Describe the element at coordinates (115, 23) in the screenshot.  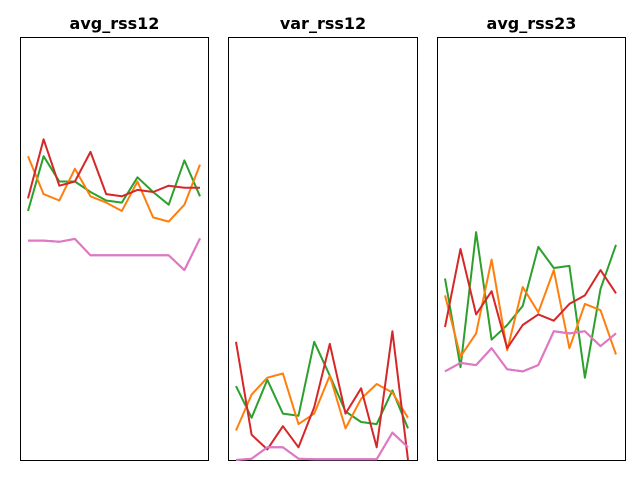
I see `panel-title: avg_rss12` at that location.